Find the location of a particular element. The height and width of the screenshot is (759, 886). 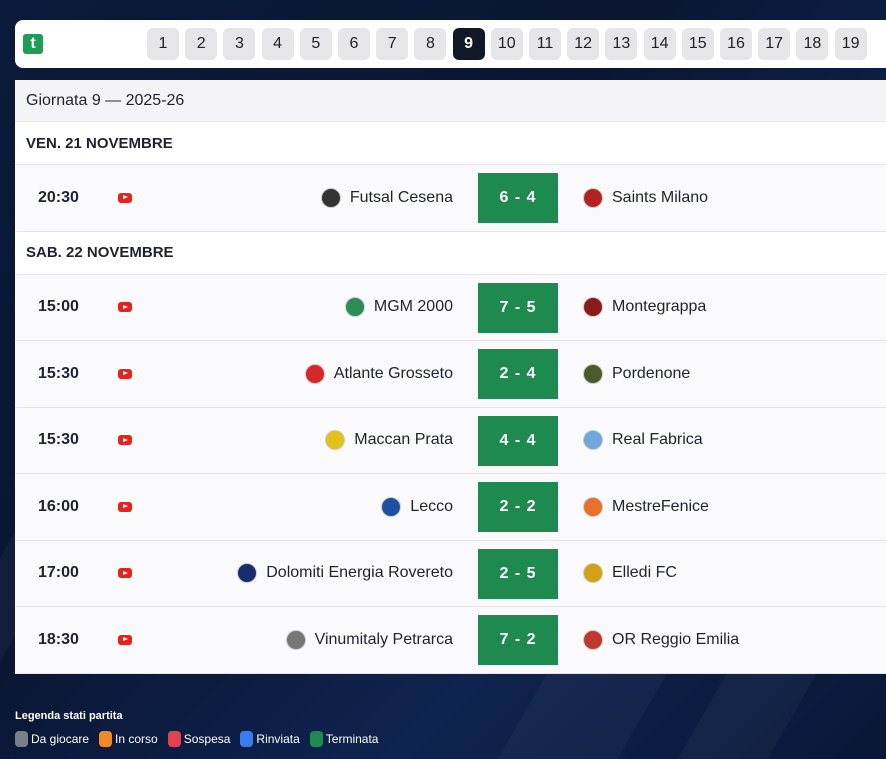

home-team-name: Lecco is located at coordinates (431, 506).